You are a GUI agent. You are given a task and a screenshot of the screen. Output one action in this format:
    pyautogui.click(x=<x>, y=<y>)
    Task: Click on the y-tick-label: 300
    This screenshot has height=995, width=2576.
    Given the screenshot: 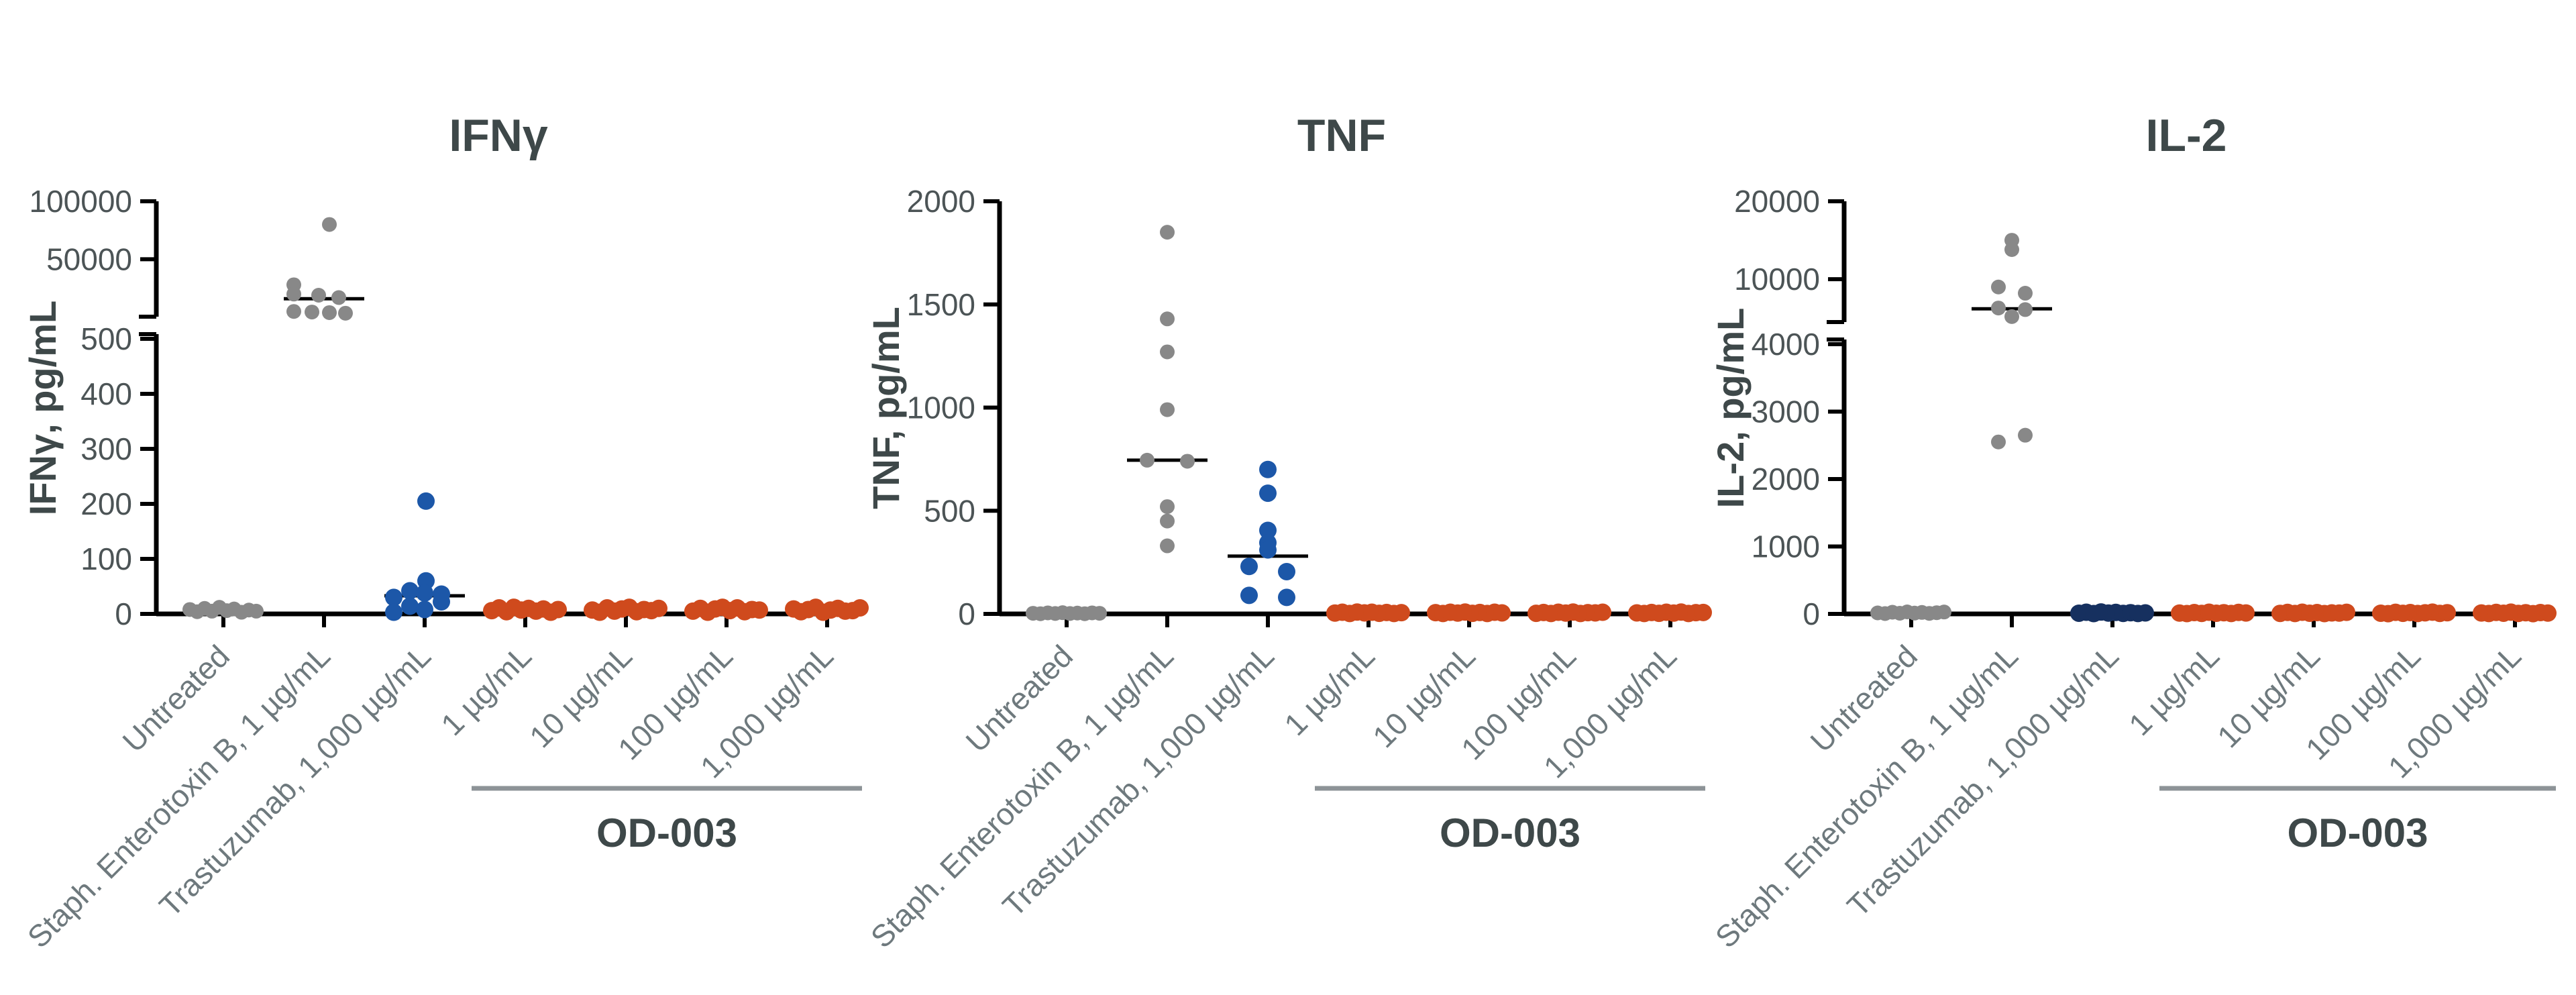 What is the action you would take?
    pyautogui.click(x=106, y=449)
    